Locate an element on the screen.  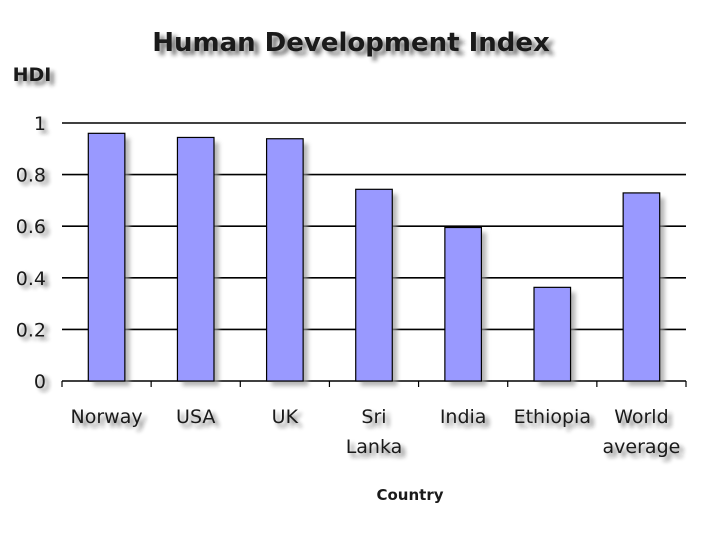
x-tick-label: UK is located at coordinates (285, 417).